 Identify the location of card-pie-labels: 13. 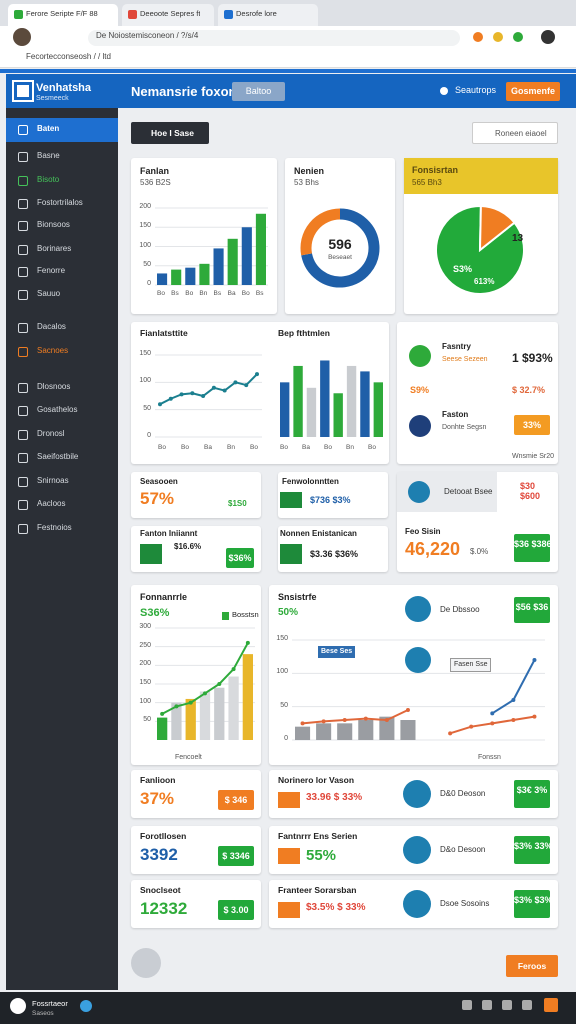
(518, 238).